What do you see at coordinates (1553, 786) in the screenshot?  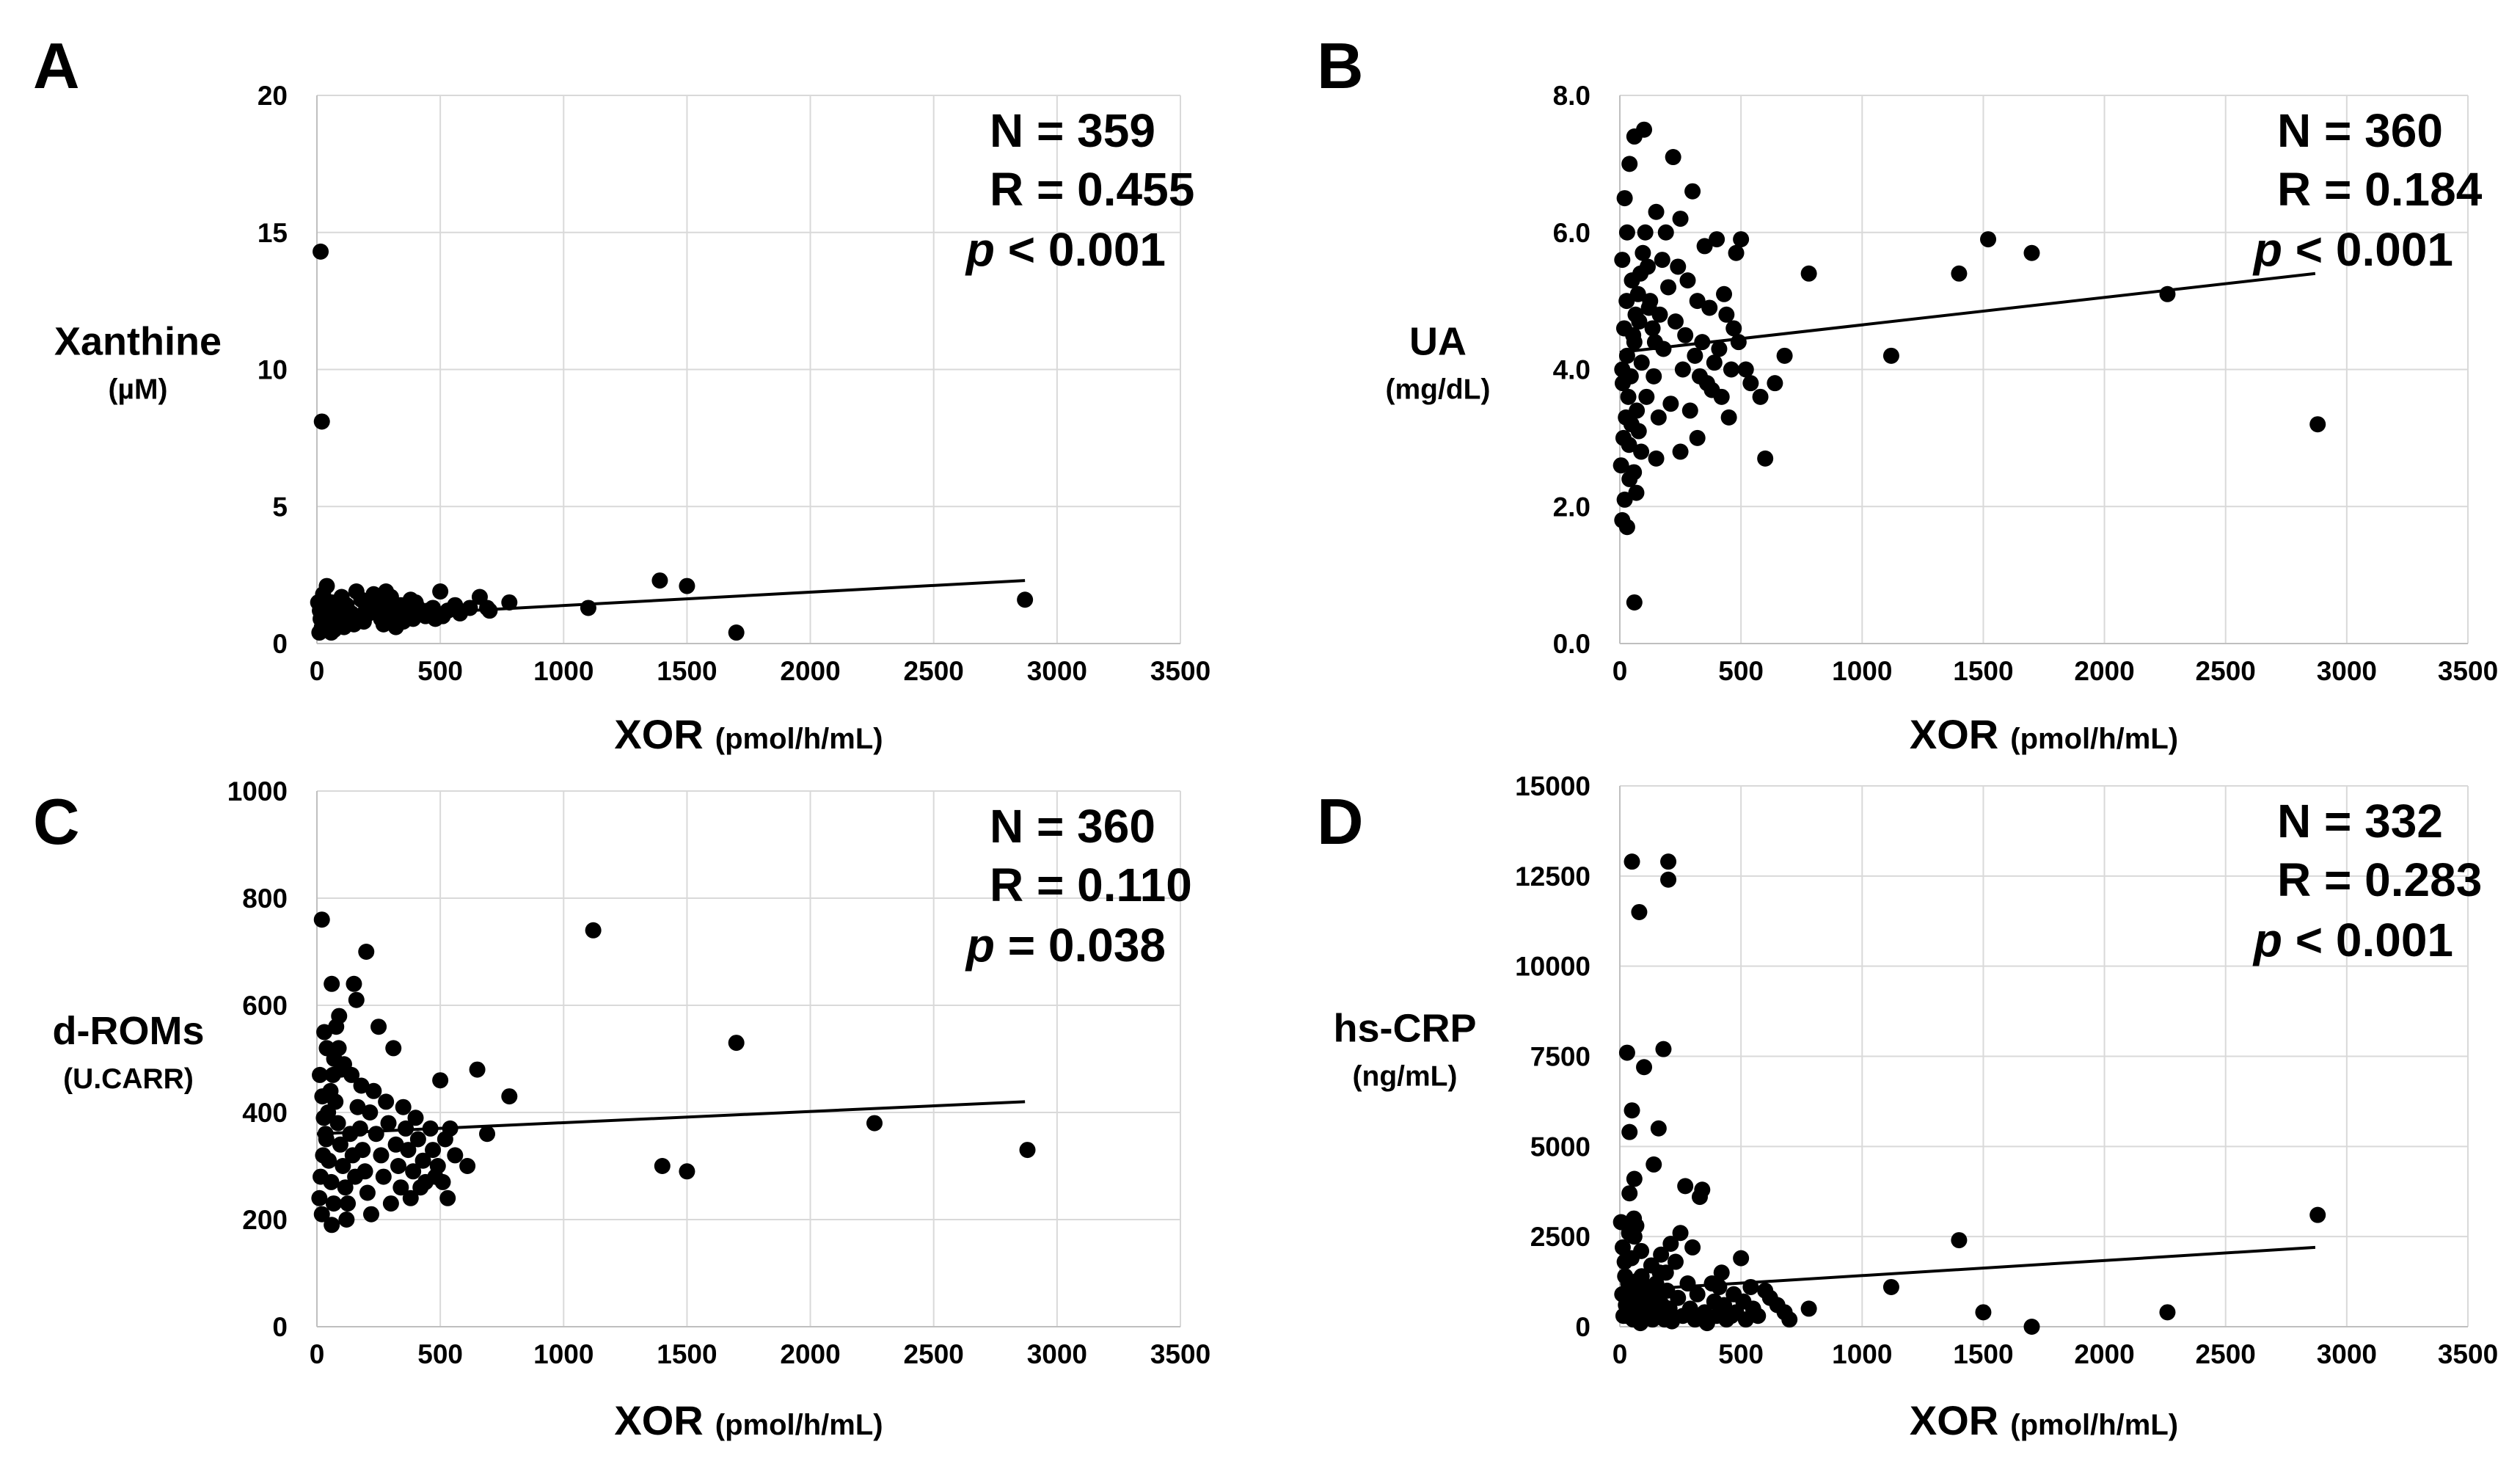 I see `y-tick-label: 15000` at bounding box center [1553, 786].